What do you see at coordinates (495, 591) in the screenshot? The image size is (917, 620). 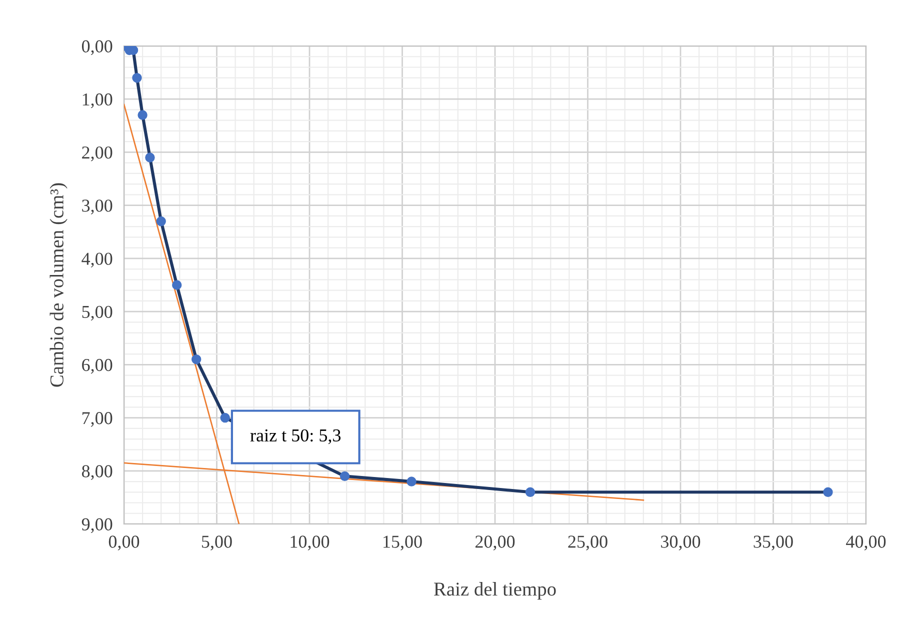 I see `x-axis-title: Raiz del tiempo` at bounding box center [495, 591].